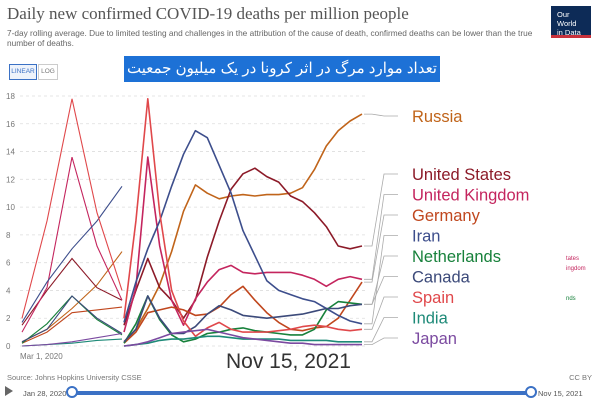 The image size is (600, 400). What do you see at coordinates (288, 361) in the screenshot?
I see `date-overlay: Nov 15, 2021` at bounding box center [288, 361].